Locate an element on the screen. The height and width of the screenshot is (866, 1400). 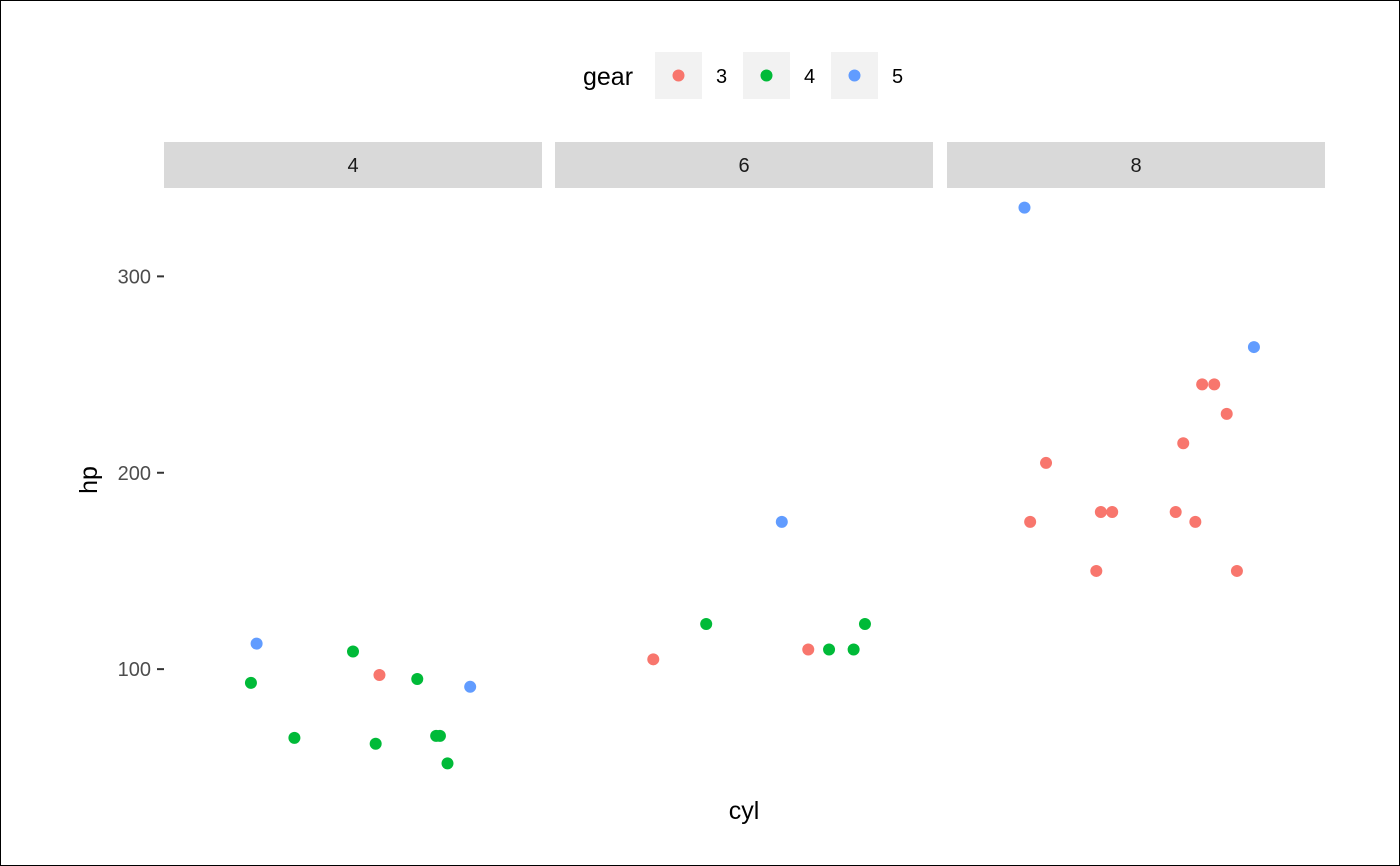
facet-strip-label: 6 is located at coordinates (743, 166).